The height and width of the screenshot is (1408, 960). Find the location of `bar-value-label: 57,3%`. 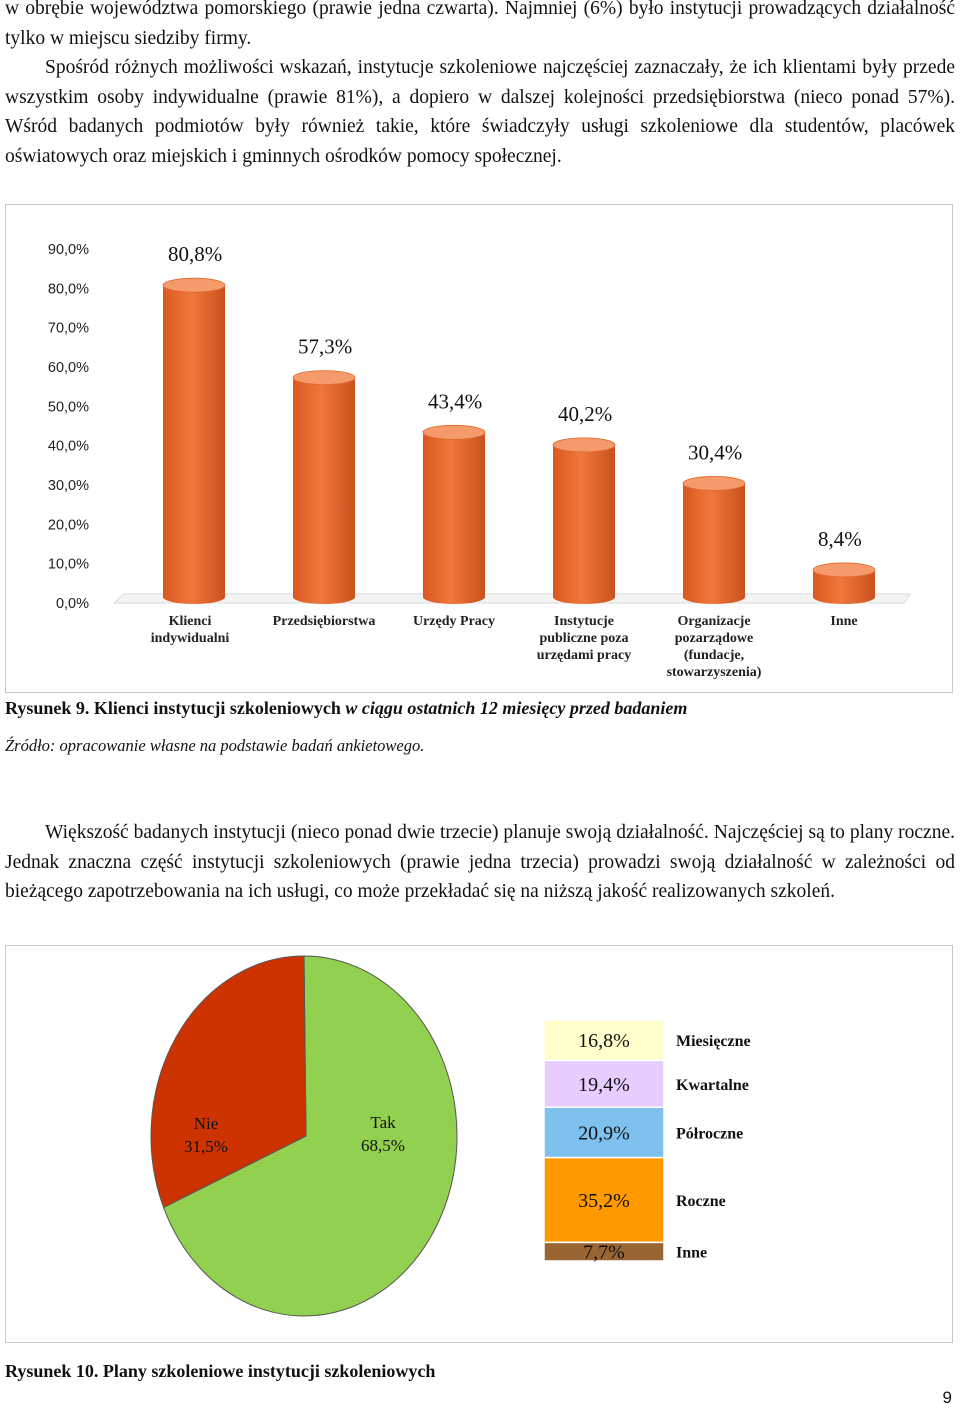

bar-value-label: 57,3% is located at coordinates (325, 347).